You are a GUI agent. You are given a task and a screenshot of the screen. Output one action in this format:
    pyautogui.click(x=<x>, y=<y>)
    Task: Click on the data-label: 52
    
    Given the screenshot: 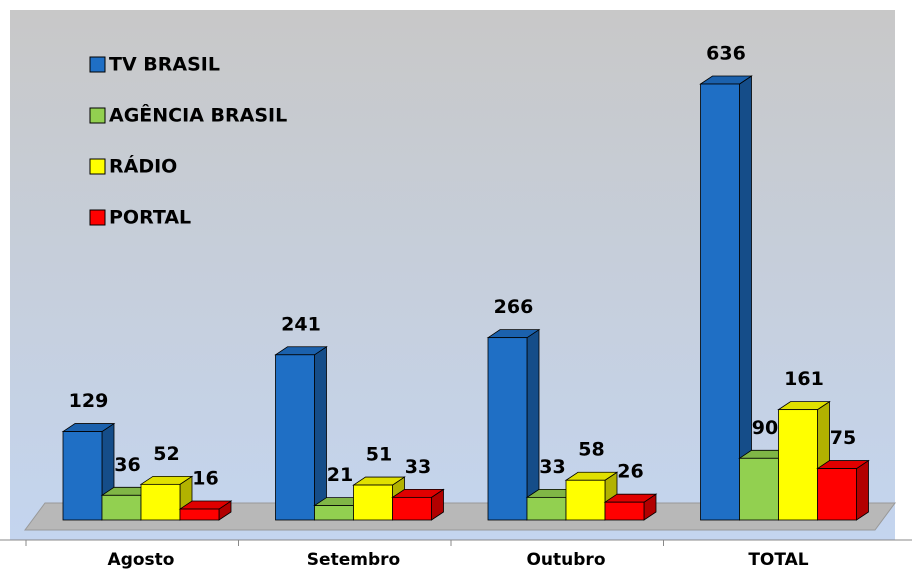 What is the action you would take?
    pyautogui.click(x=166, y=454)
    